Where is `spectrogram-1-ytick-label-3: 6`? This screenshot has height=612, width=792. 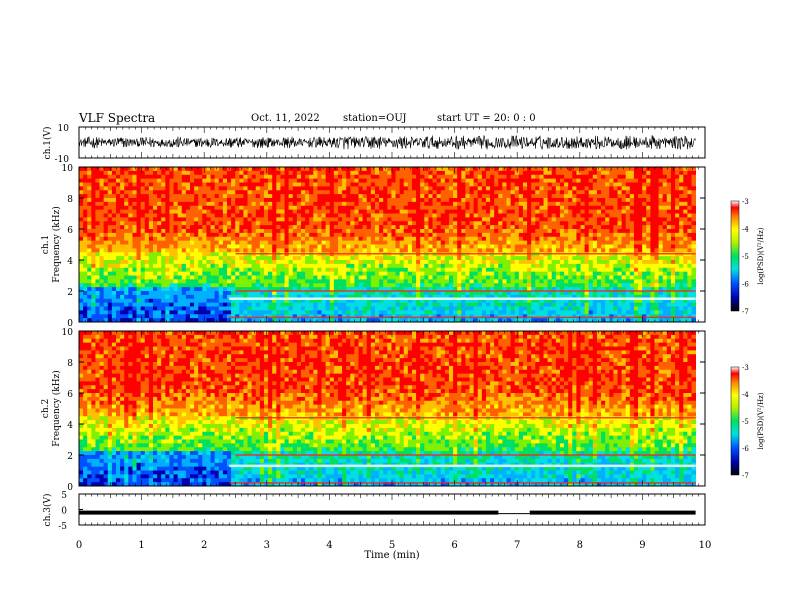
spectrogram-1-ytick-label-3: 6 is located at coordinates (70, 231).